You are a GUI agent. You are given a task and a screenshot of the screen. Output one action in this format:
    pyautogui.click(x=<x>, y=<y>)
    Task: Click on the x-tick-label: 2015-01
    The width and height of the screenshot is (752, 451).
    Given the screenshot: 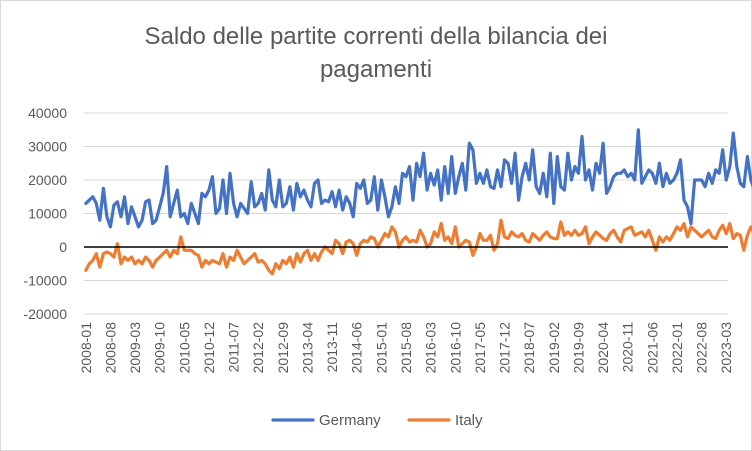 What is the action you would take?
    pyautogui.click(x=381, y=348)
    